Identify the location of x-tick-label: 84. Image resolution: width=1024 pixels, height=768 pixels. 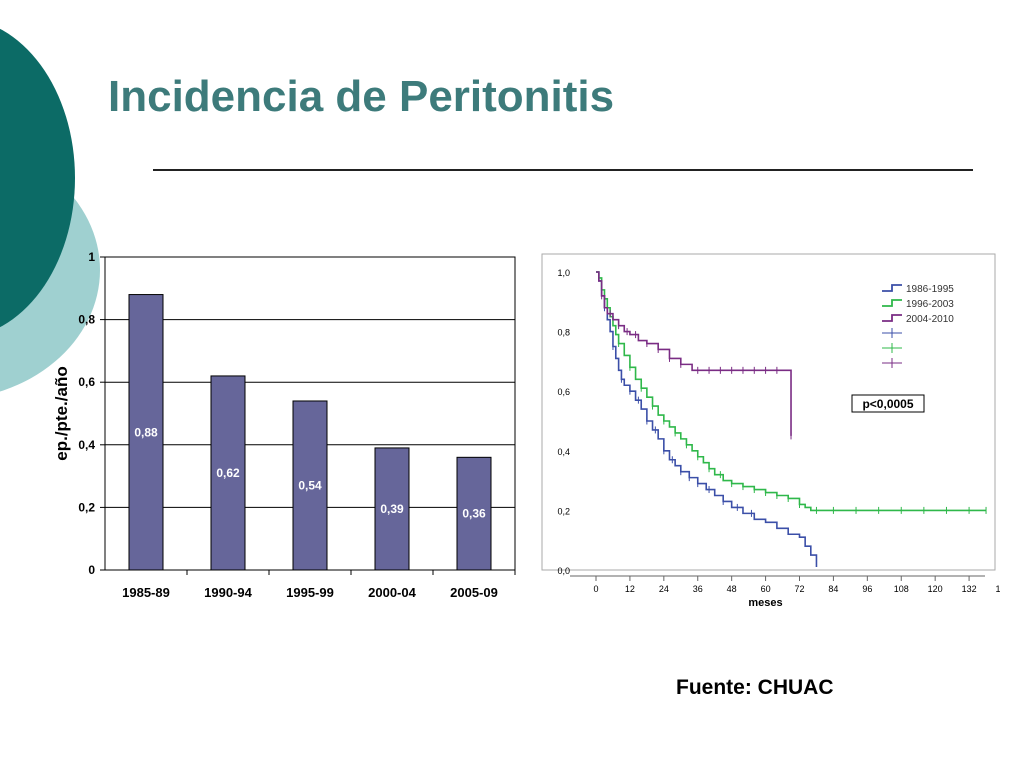
(833, 589).